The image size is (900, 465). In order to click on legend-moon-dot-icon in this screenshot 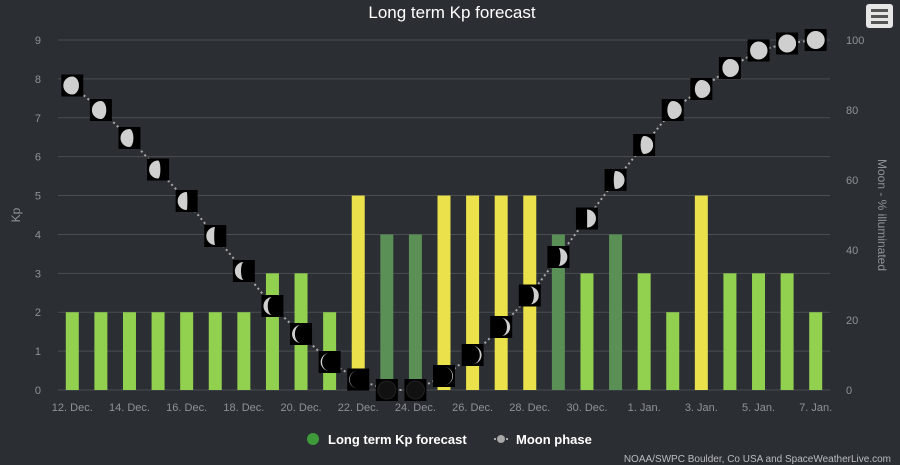, I will do `click(501, 439)`.